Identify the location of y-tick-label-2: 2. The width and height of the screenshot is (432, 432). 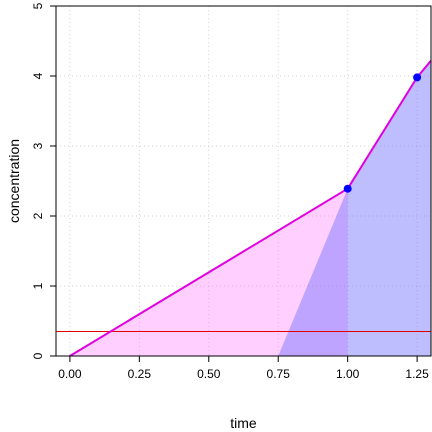
(38, 215).